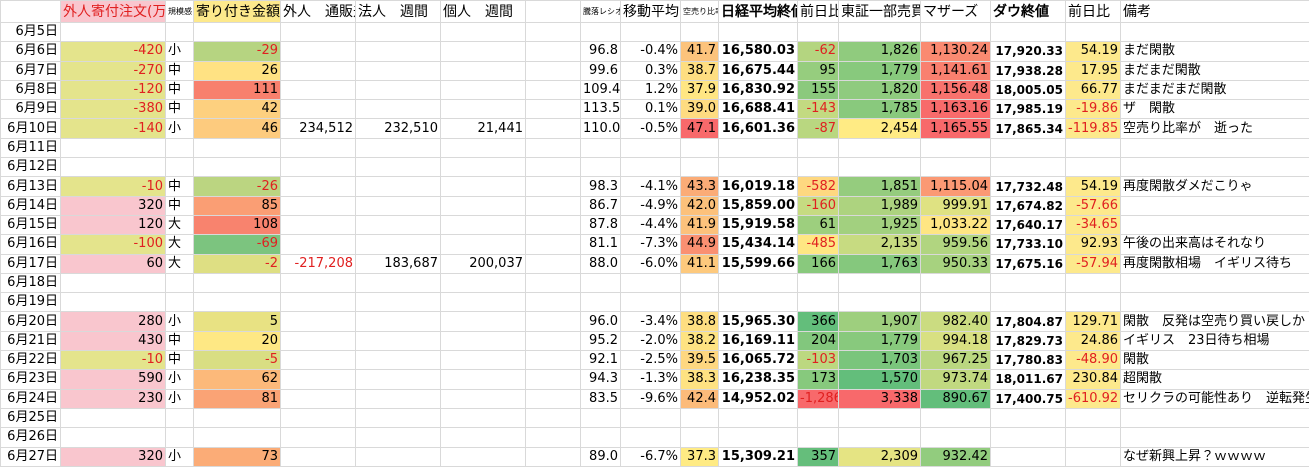  I want to click on cell: 6月9日, so click(31, 109).